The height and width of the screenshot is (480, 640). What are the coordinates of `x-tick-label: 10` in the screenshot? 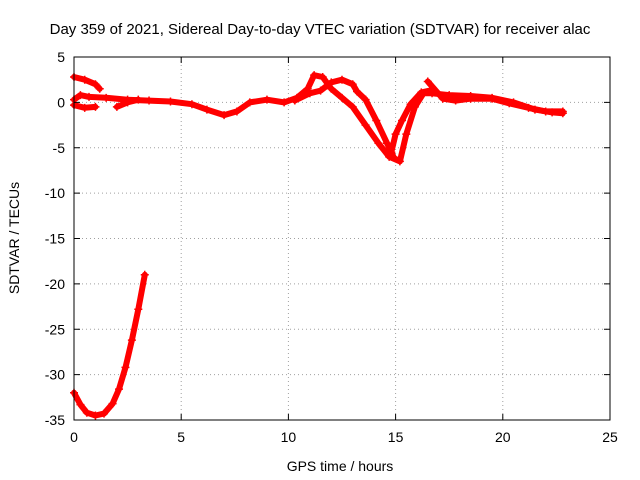 It's located at (289, 437).